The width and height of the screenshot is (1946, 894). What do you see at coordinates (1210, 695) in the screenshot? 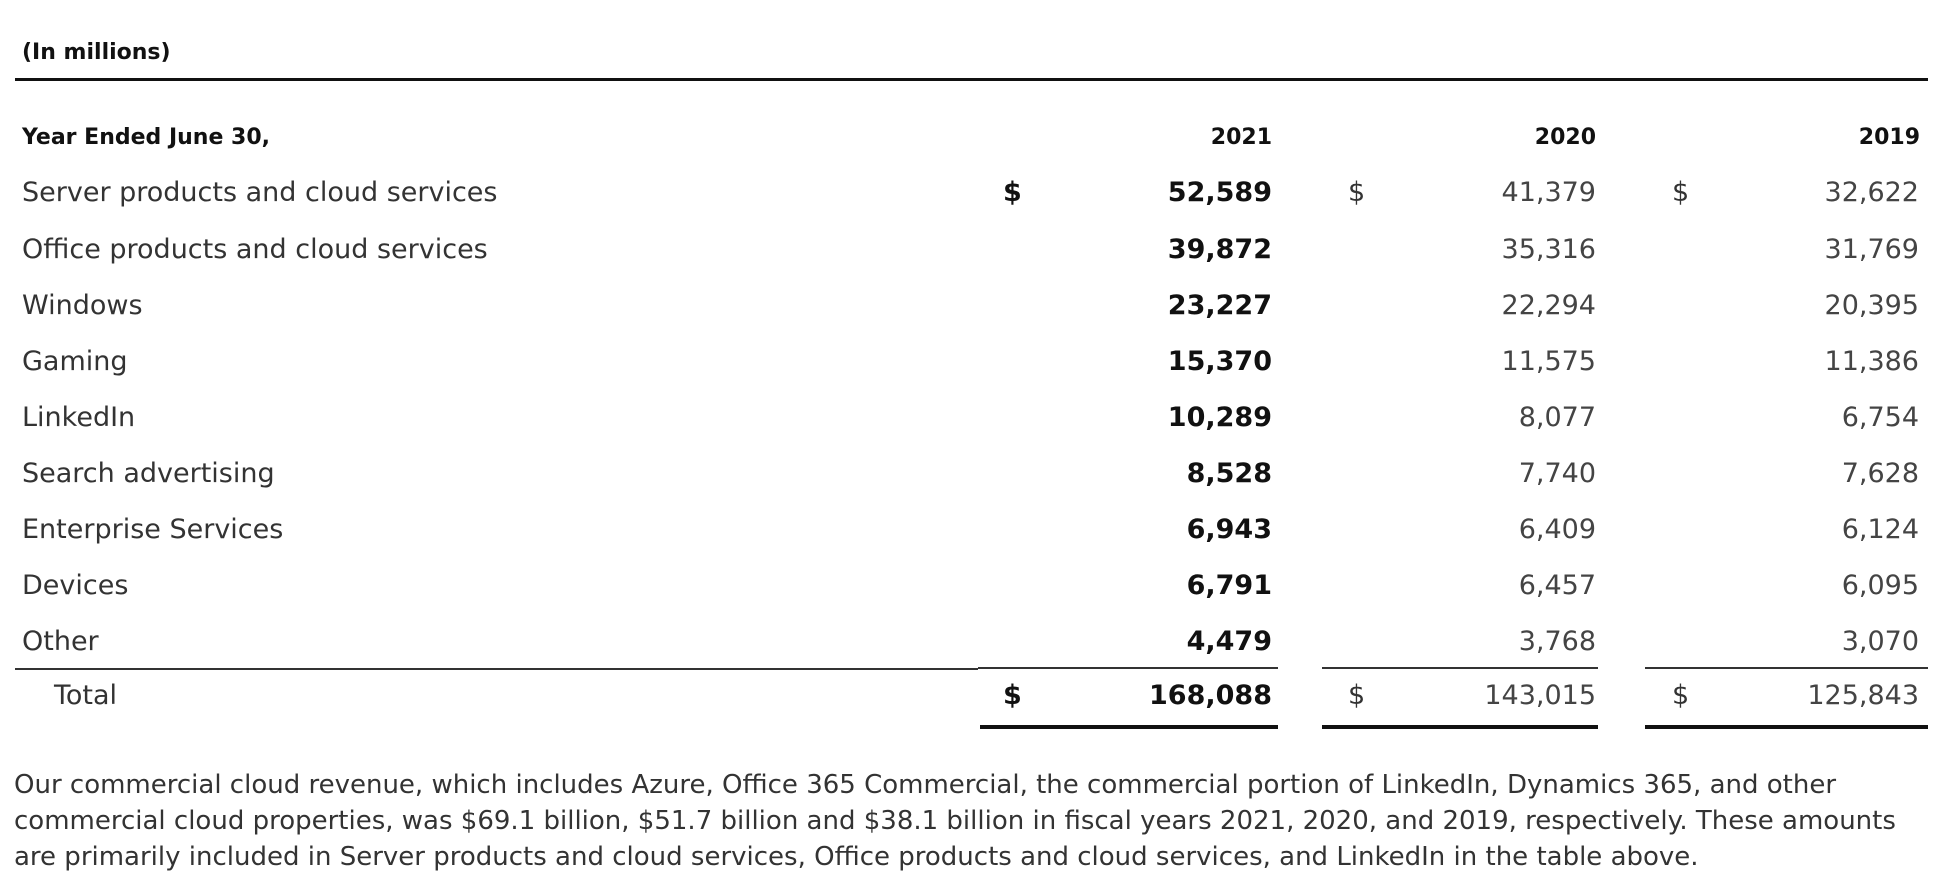
I see `total-value-2021: 168,088` at bounding box center [1210, 695].